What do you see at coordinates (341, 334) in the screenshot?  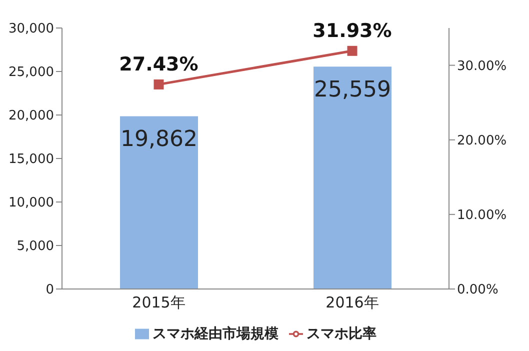 I see `legend-label: スマホ比率` at bounding box center [341, 334].